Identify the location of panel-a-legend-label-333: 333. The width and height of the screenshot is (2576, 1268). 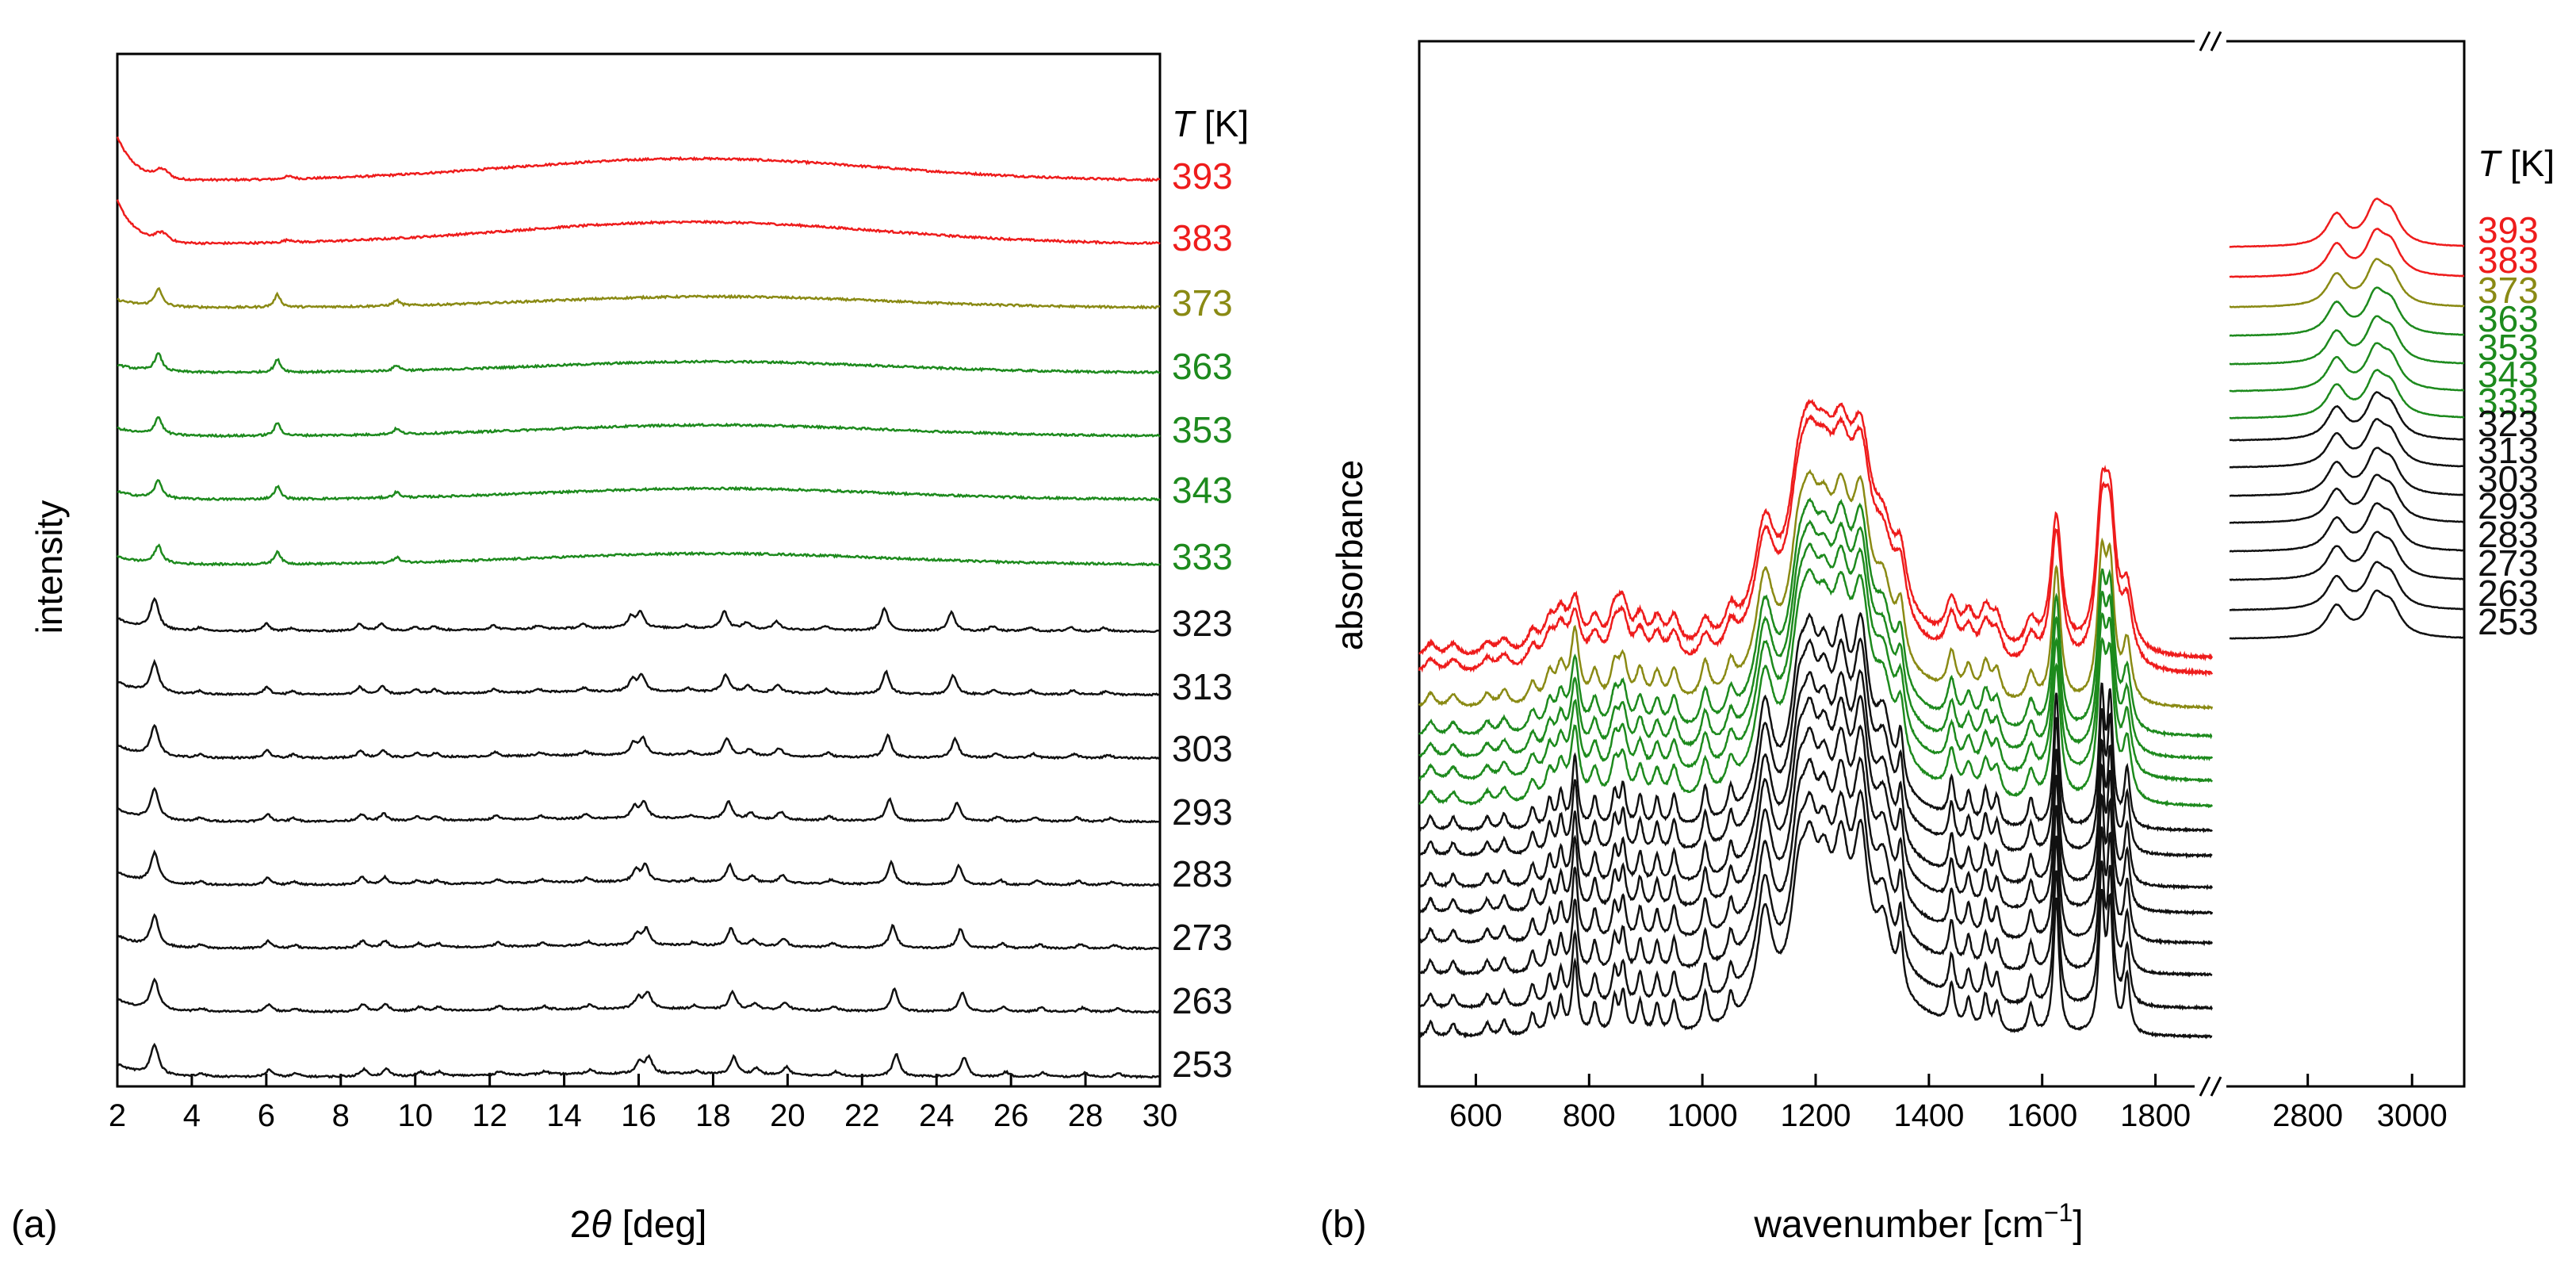
(1202, 556).